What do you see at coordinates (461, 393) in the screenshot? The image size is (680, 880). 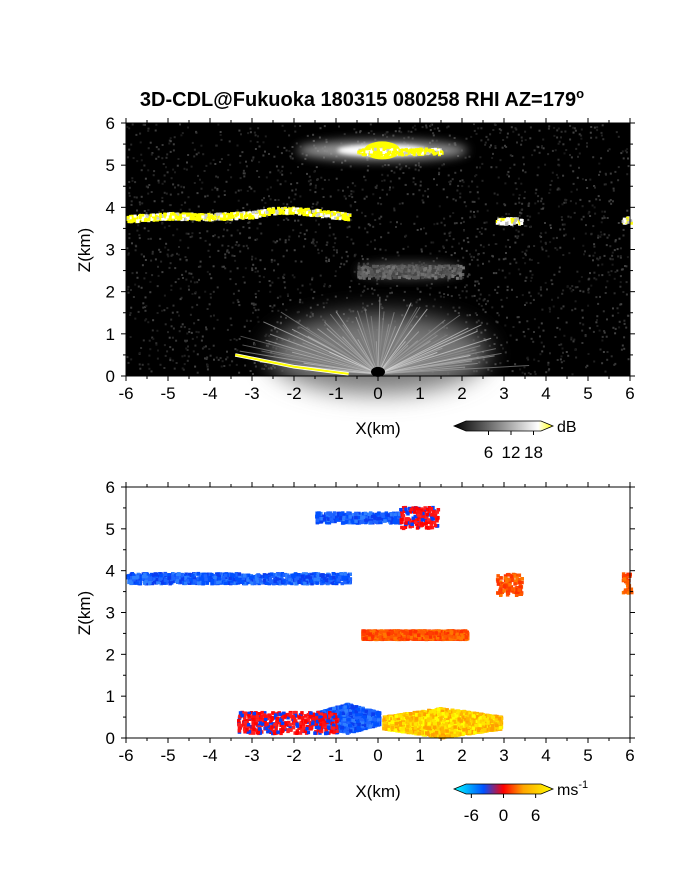 I see `x-tick-label: 2` at bounding box center [461, 393].